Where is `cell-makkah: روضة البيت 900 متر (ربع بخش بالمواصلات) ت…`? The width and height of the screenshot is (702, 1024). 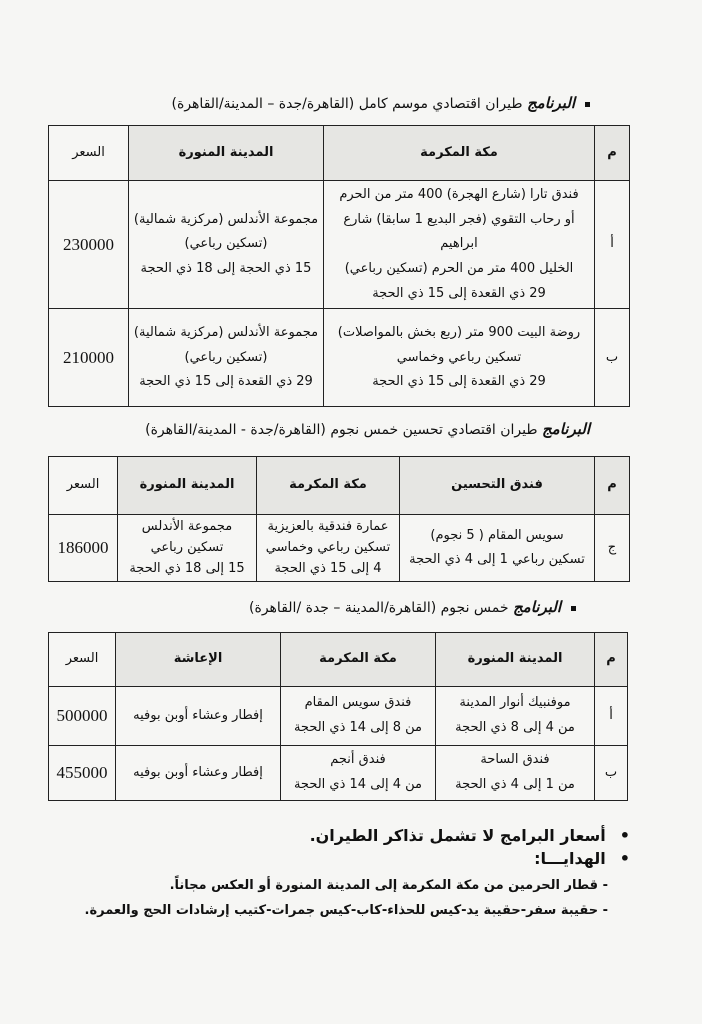
cell-makkah: روضة البيت 900 متر (ربع بخش بالمواصلات) ت… is located at coordinates (459, 358).